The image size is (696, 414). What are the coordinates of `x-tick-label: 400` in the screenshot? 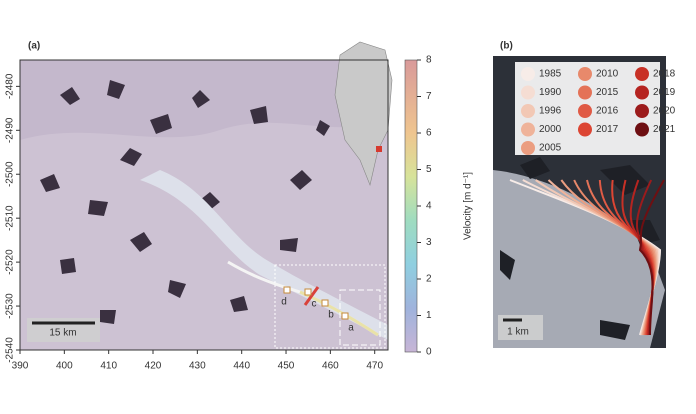 It's located at (64, 366).